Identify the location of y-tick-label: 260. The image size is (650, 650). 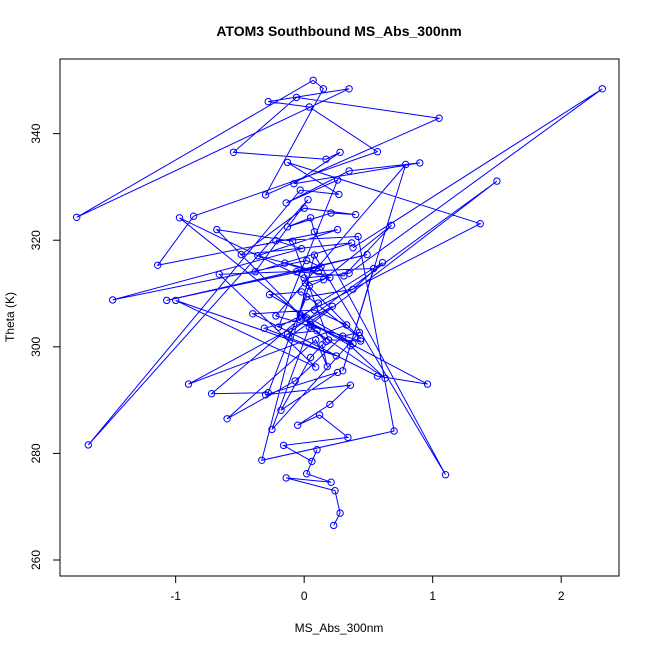
(36, 560).